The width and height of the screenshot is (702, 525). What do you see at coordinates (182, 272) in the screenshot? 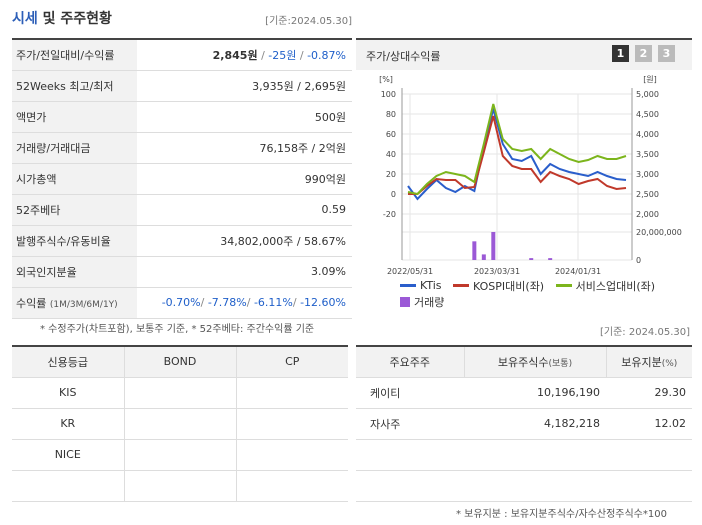
I see `table-row: 외국인지분율 3.09%` at bounding box center [182, 272].